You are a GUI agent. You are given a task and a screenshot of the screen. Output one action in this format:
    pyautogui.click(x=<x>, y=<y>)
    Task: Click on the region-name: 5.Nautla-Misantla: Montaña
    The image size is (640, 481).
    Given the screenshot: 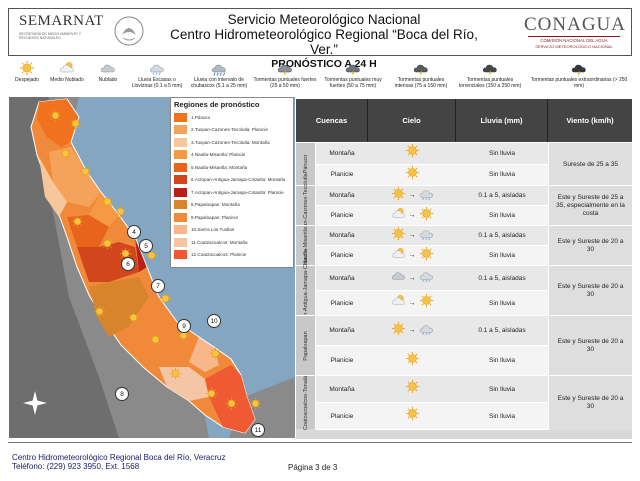 What is the action you would take?
    pyautogui.click(x=219, y=167)
    